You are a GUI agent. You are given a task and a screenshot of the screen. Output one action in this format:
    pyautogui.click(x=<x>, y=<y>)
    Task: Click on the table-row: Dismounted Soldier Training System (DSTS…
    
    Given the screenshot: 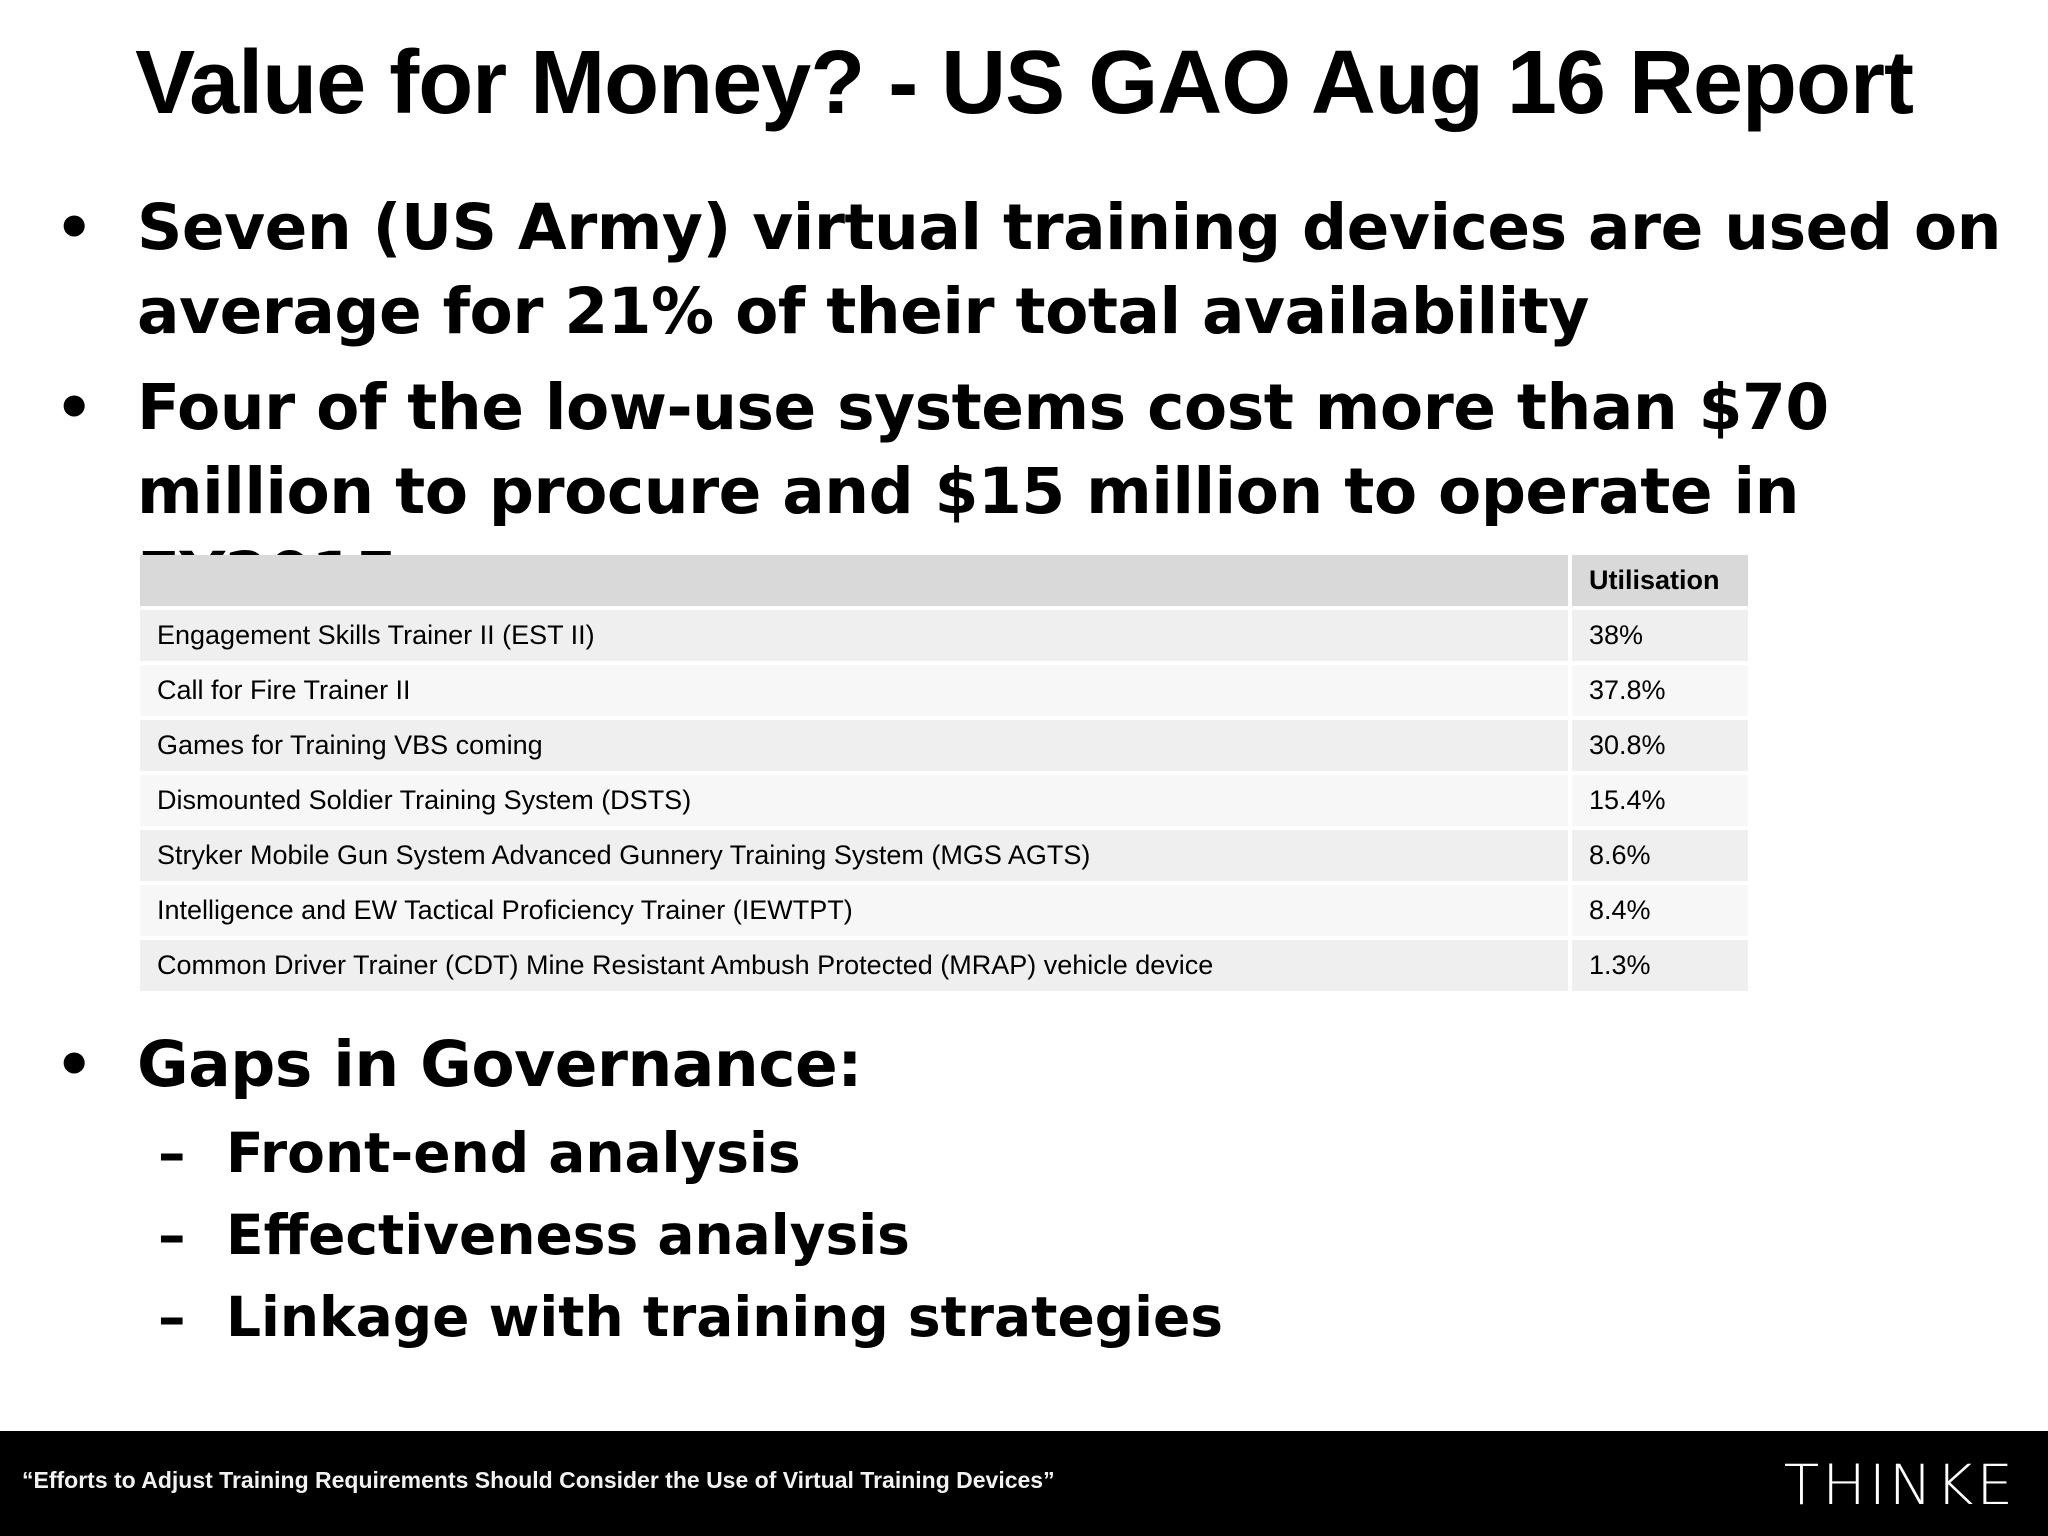 What is the action you would take?
    pyautogui.click(x=944, y=800)
    